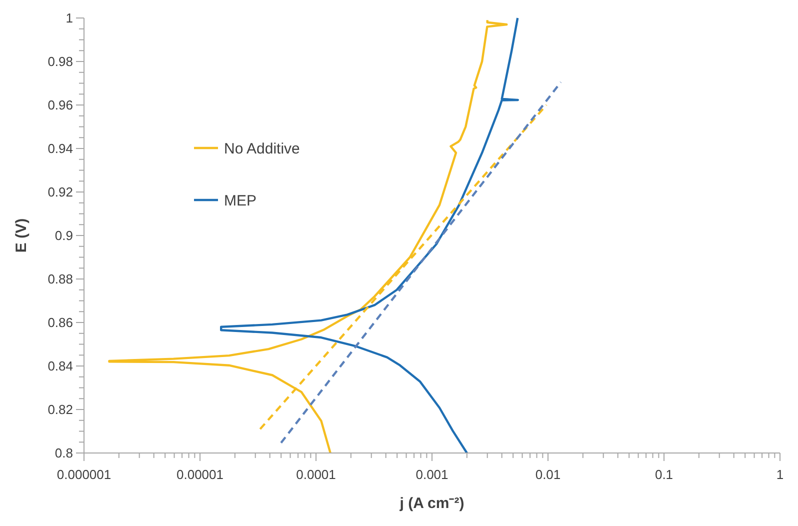 The width and height of the screenshot is (798, 526). I want to click on y-tick-label: 1, so click(69, 18).